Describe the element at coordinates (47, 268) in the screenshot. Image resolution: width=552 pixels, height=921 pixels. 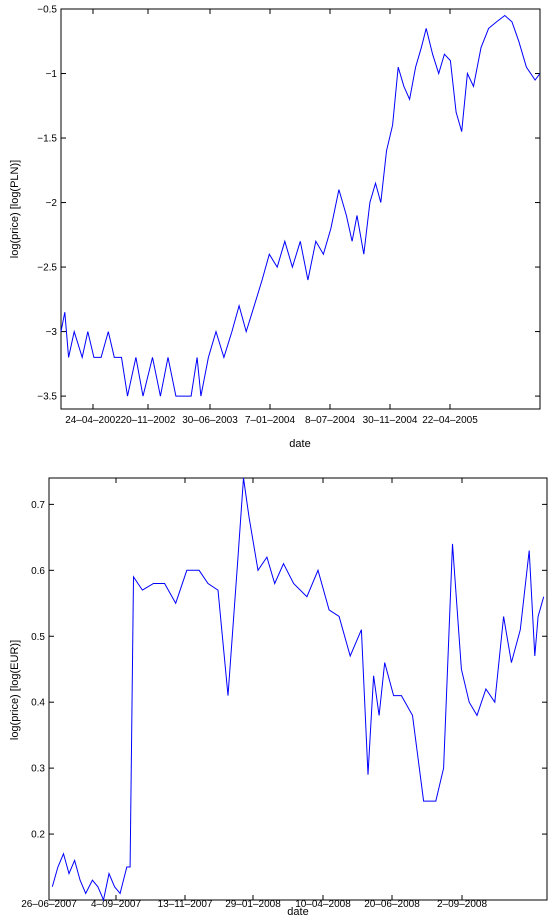
I see `y-tick-label: −2.5` at that location.